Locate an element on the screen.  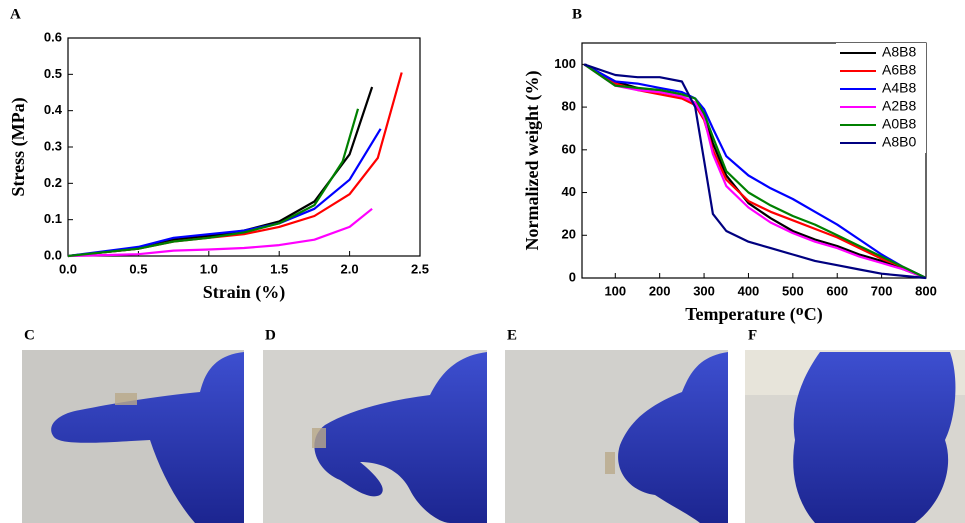
y-tick-label: 100 is located at coordinates (565, 63).